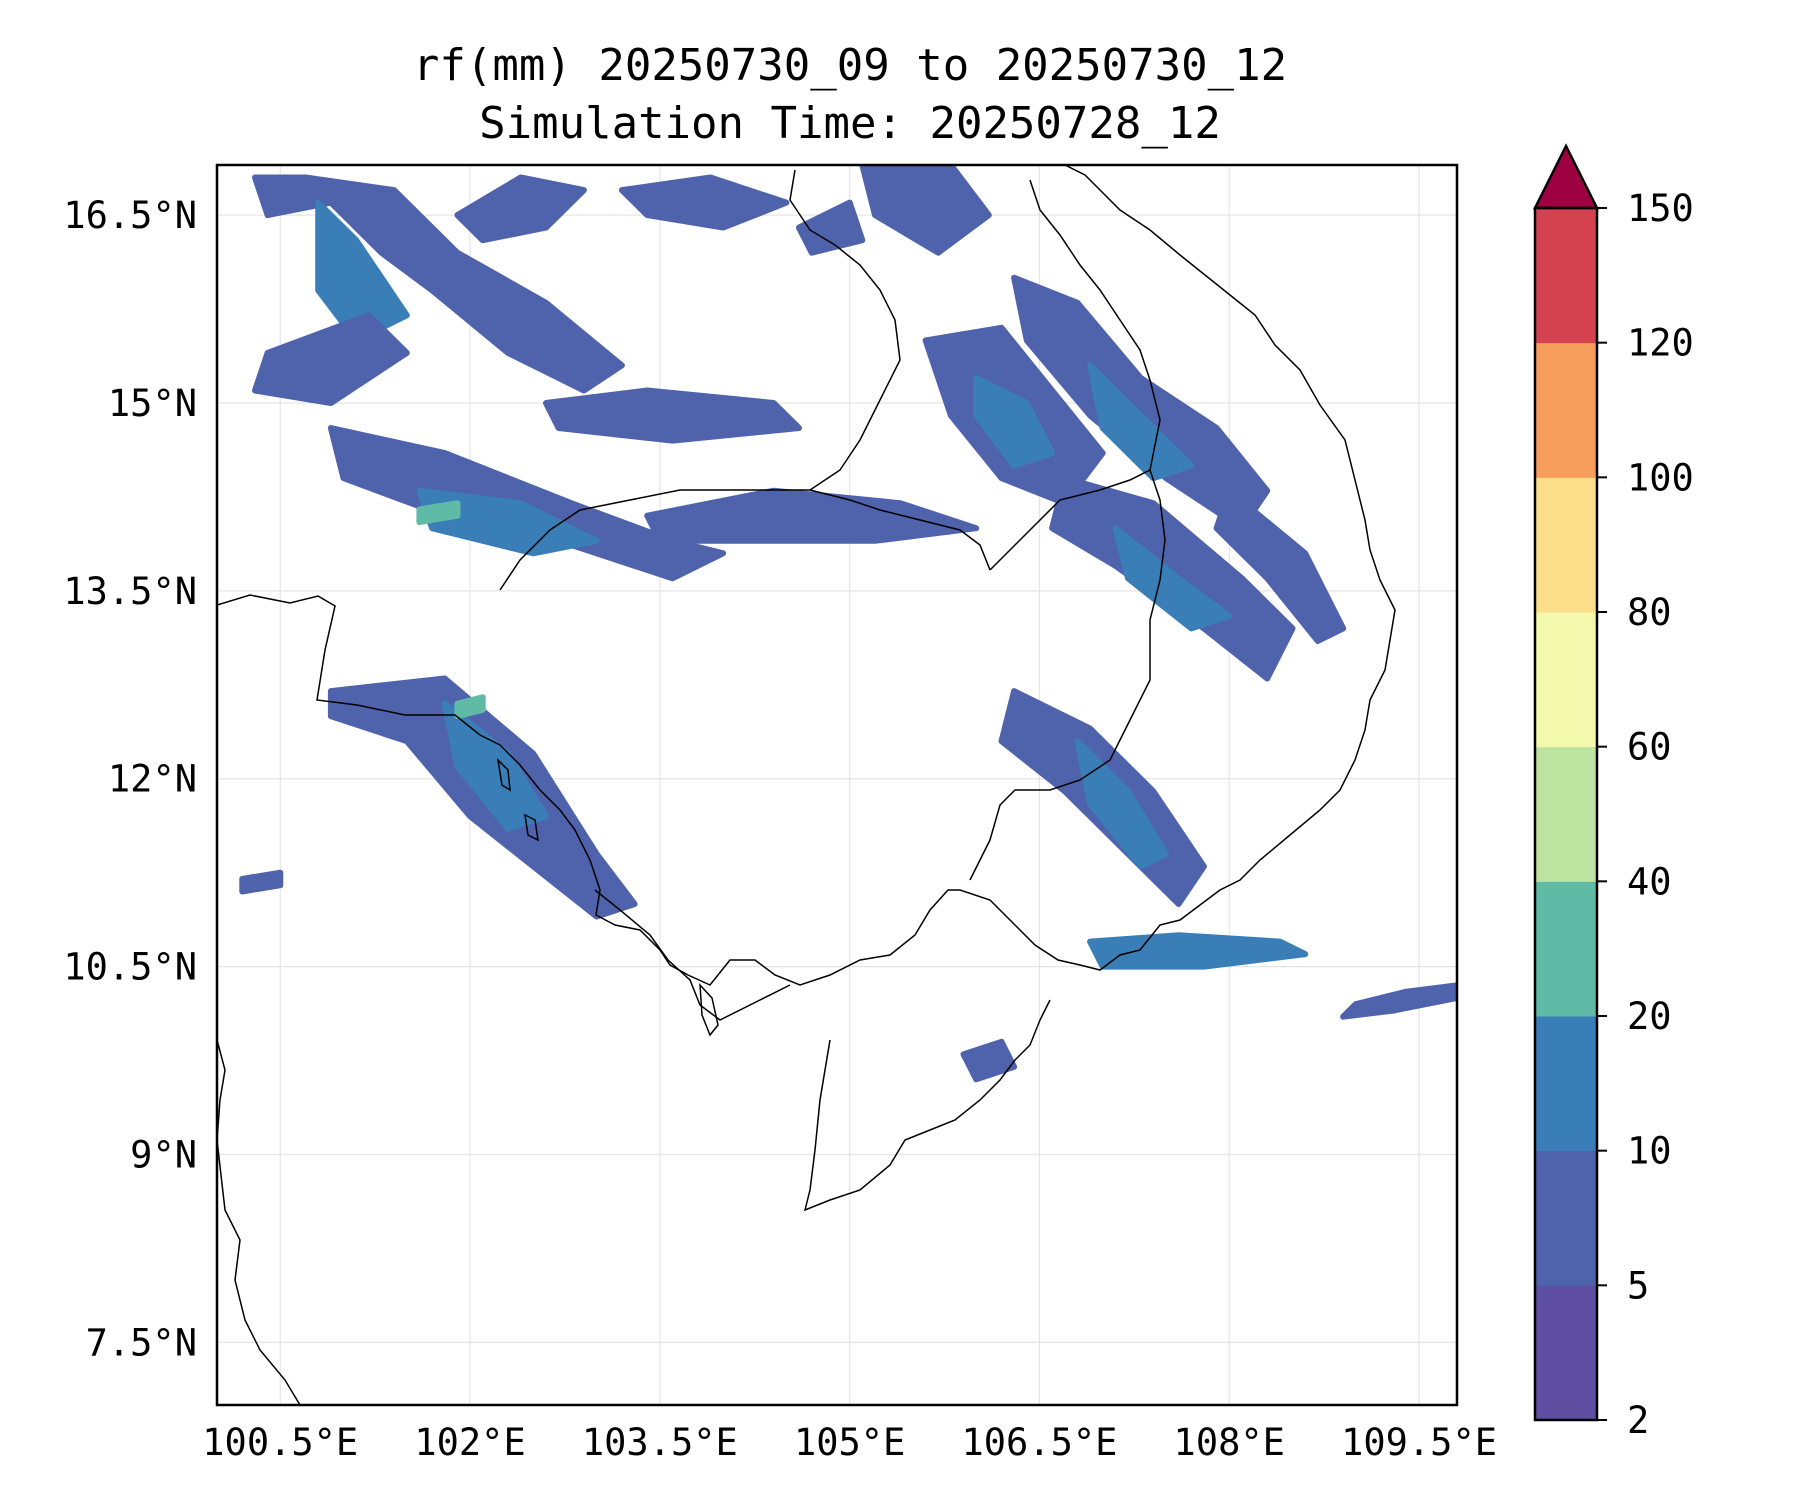 This screenshot has width=1800, height=1500. What do you see at coordinates (1141, 422) in the screenshot?
I see `rain-region-north-east-core` at bounding box center [1141, 422].